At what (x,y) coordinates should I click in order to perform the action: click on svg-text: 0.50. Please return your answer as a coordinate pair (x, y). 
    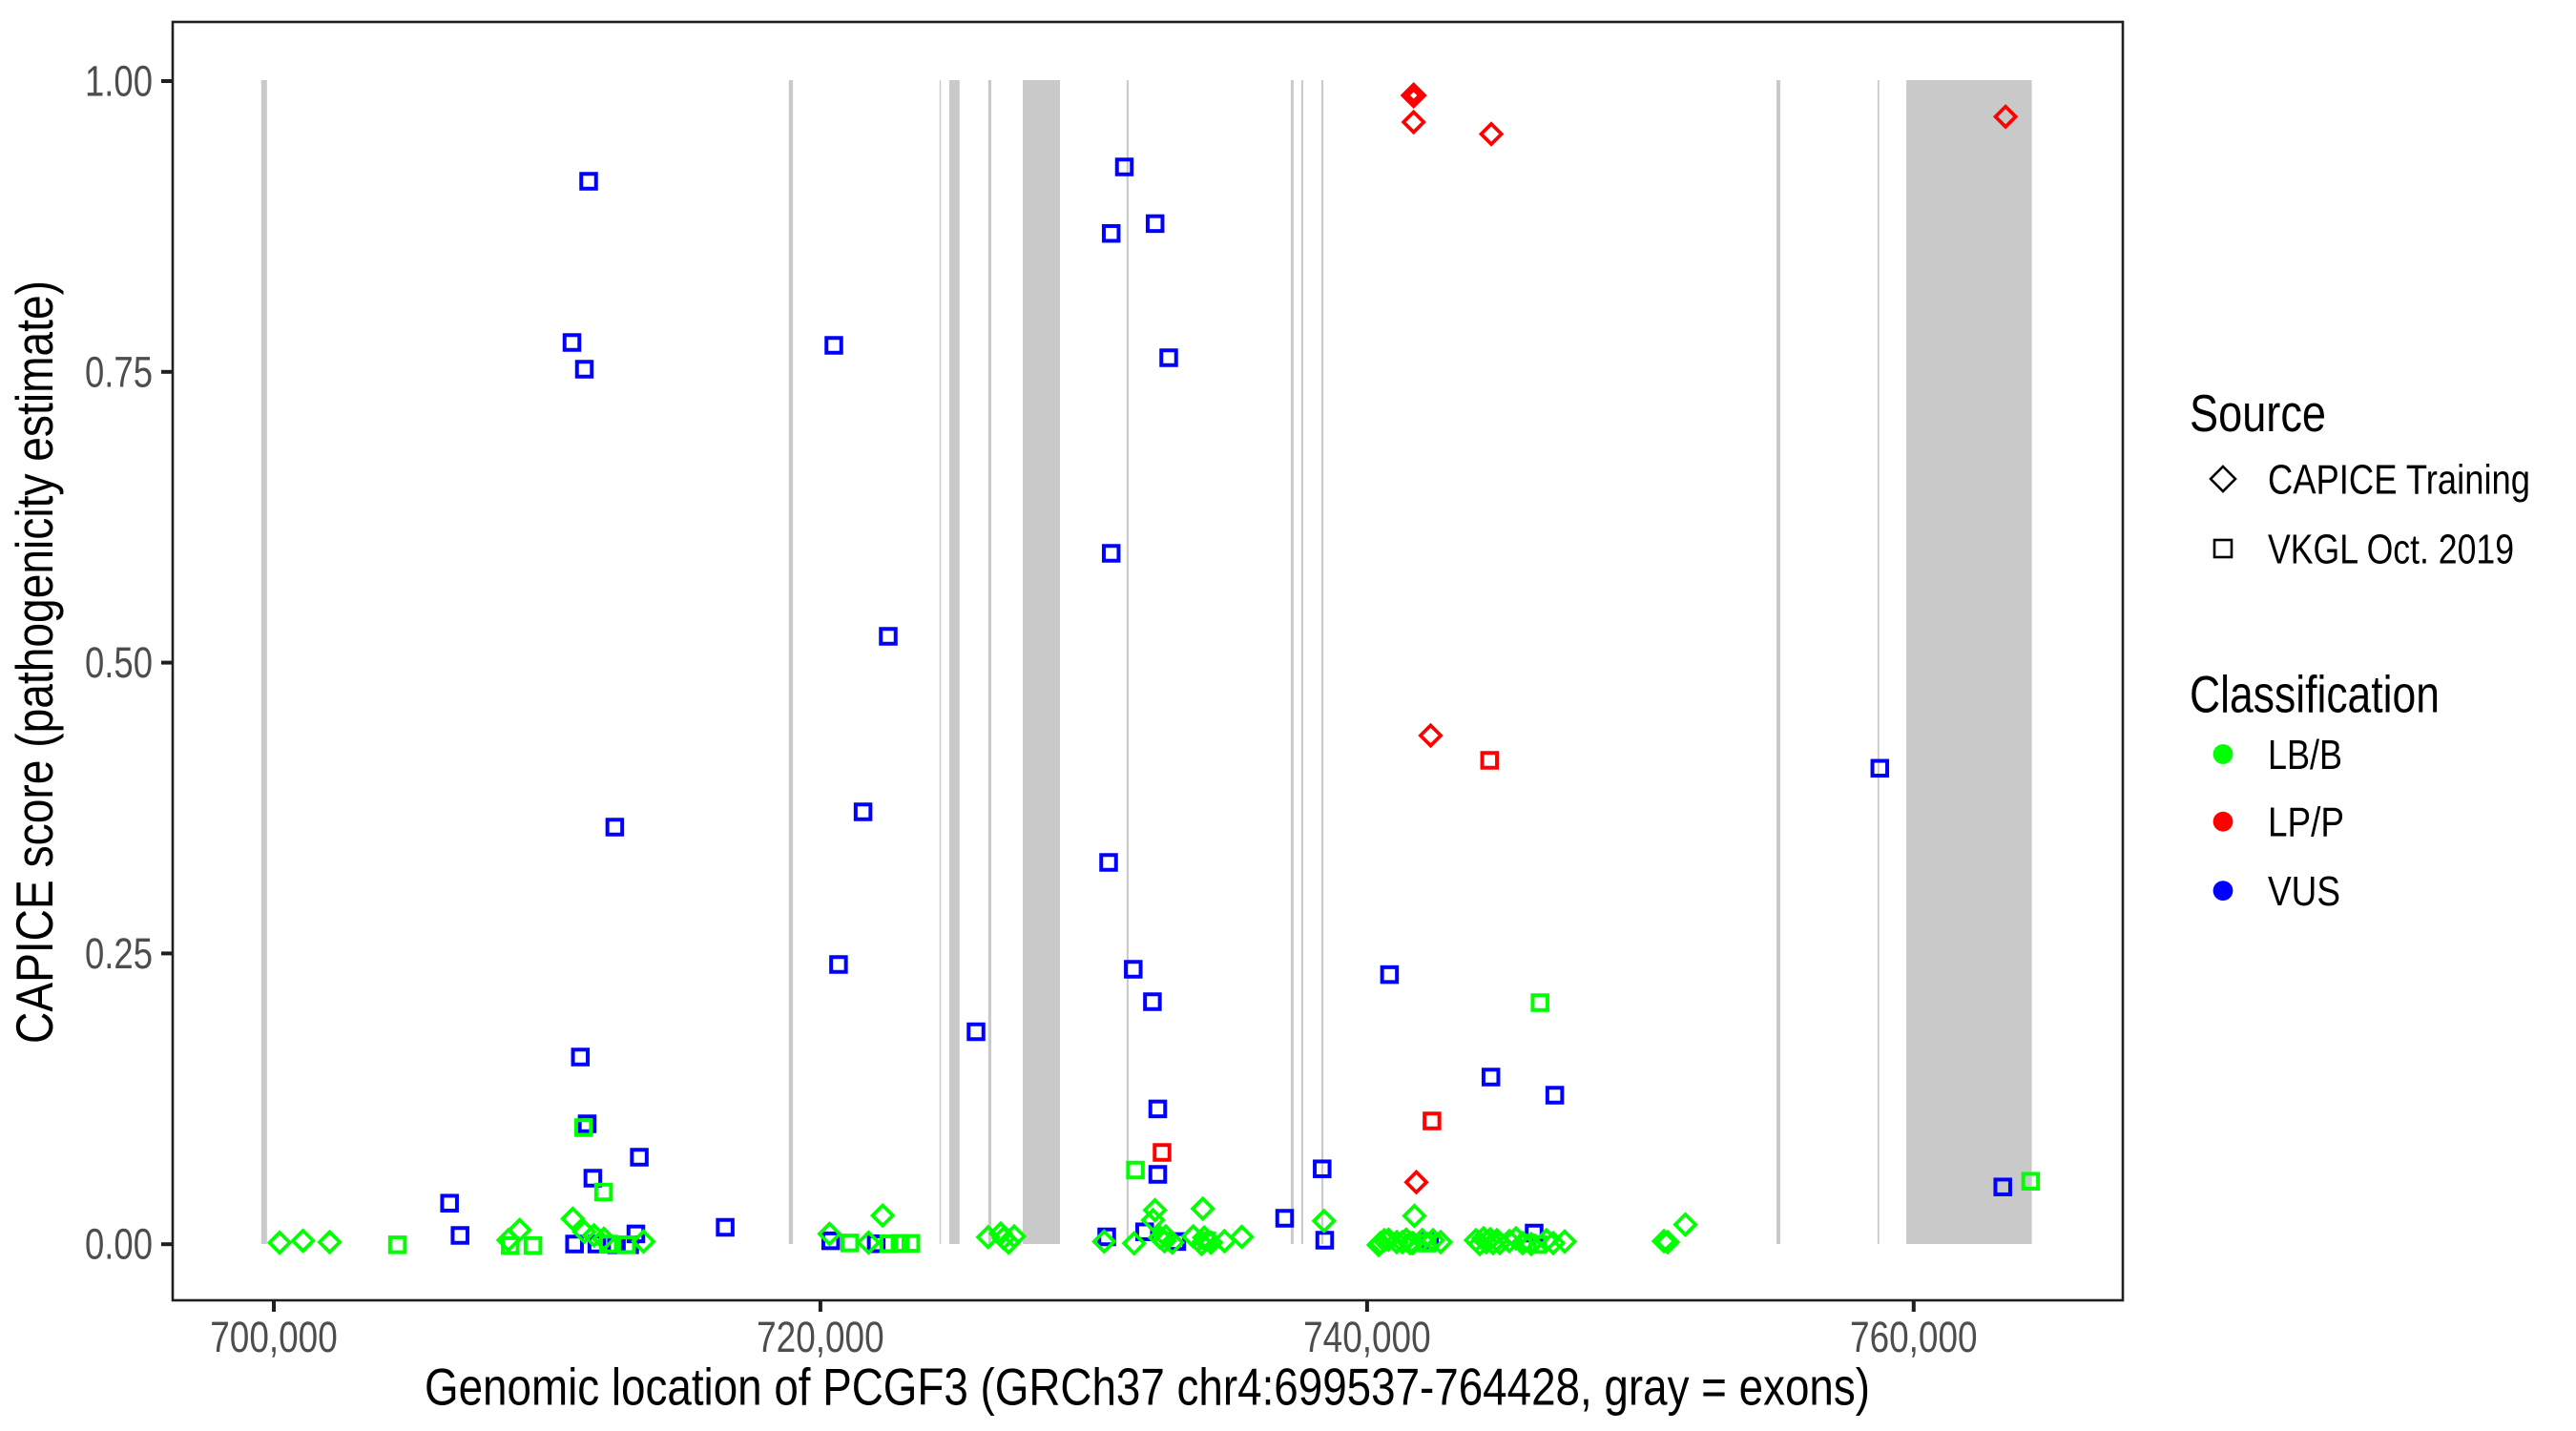
    Looking at the image, I should click on (119, 662).